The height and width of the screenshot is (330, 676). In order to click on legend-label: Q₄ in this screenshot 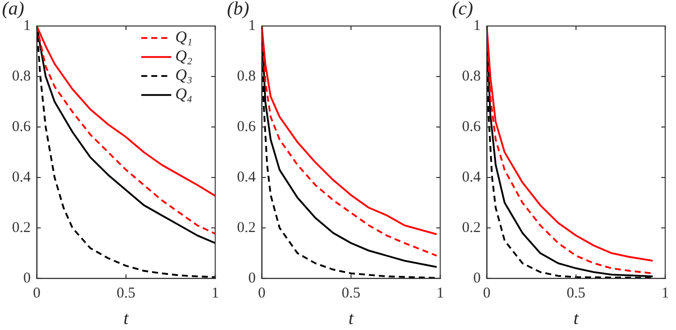, I will do `click(183, 95)`.